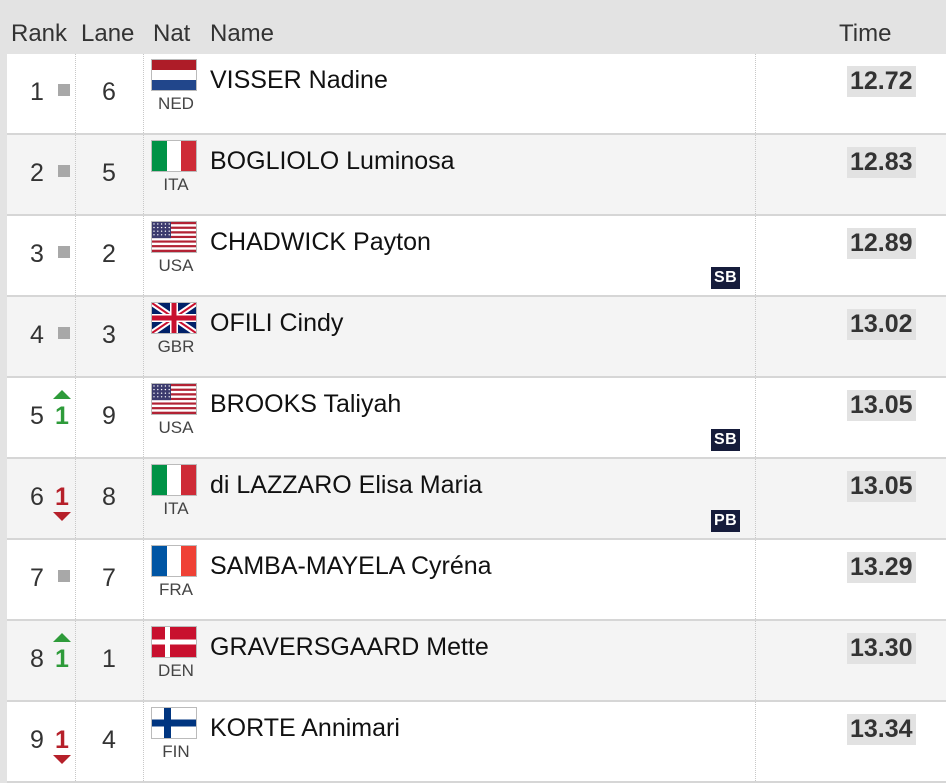 This screenshot has height=783, width=946. Describe the element at coordinates (865, 33) in the screenshot. I see `header-time: Time` at that location.